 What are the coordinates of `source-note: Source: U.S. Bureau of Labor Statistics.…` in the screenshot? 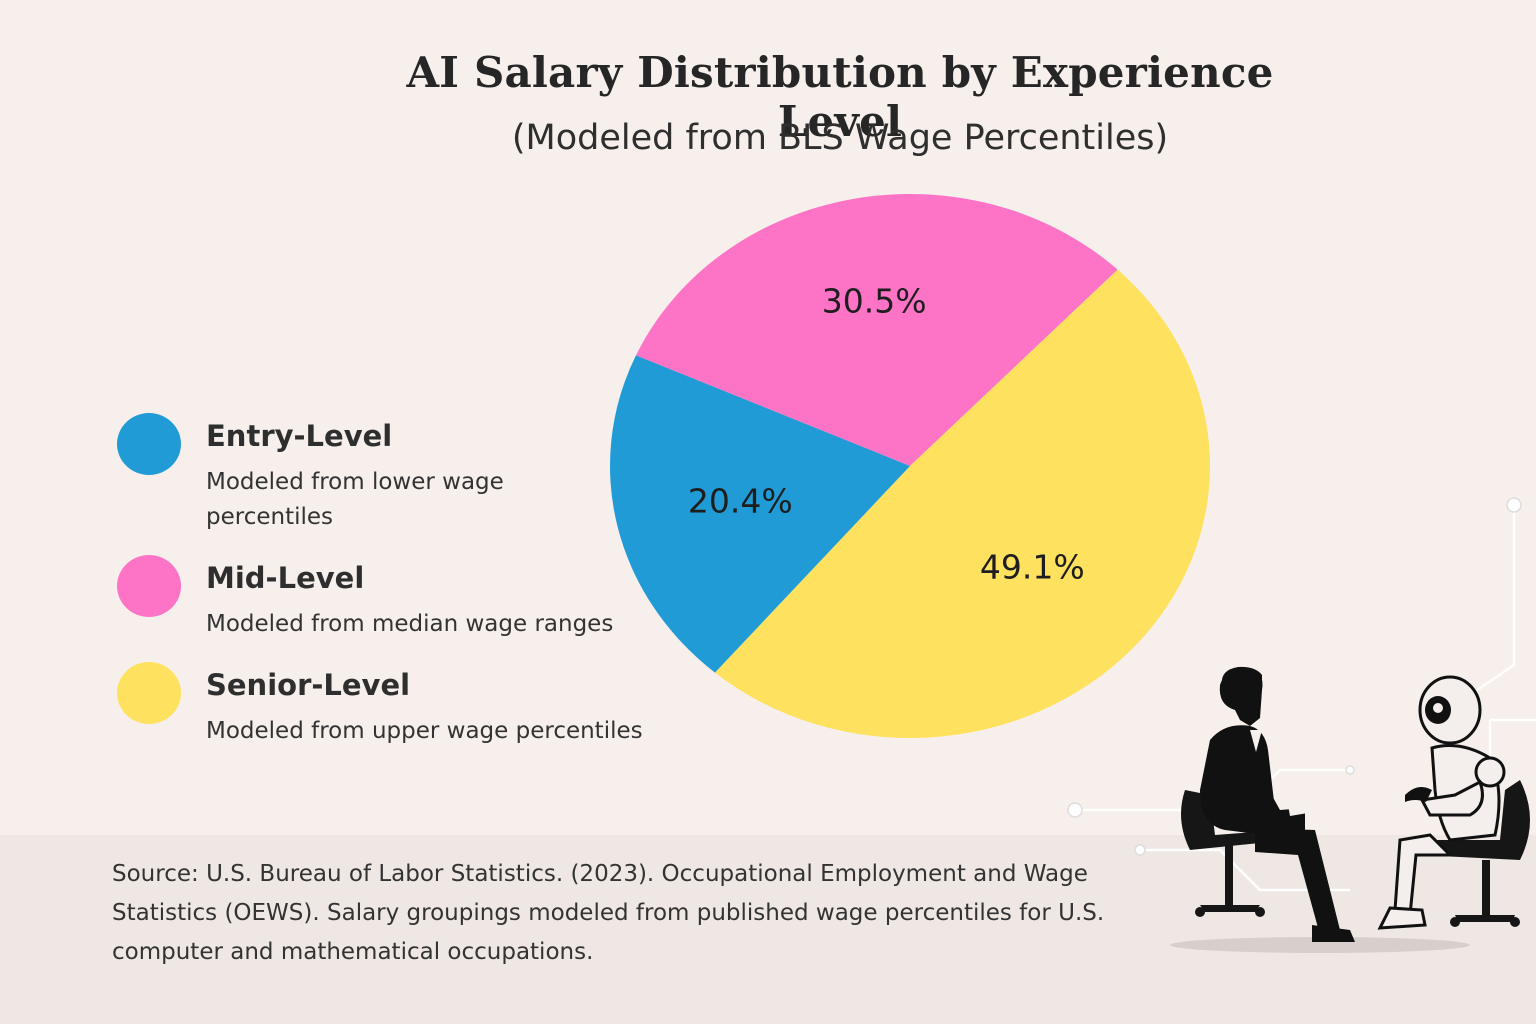 It's located at (642, 913).